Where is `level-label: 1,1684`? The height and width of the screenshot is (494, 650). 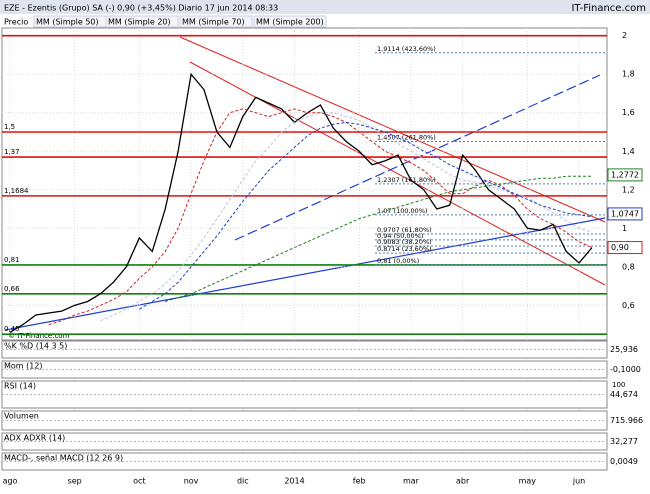 level-label: 1,1684 is located at coordinates (16, 191).